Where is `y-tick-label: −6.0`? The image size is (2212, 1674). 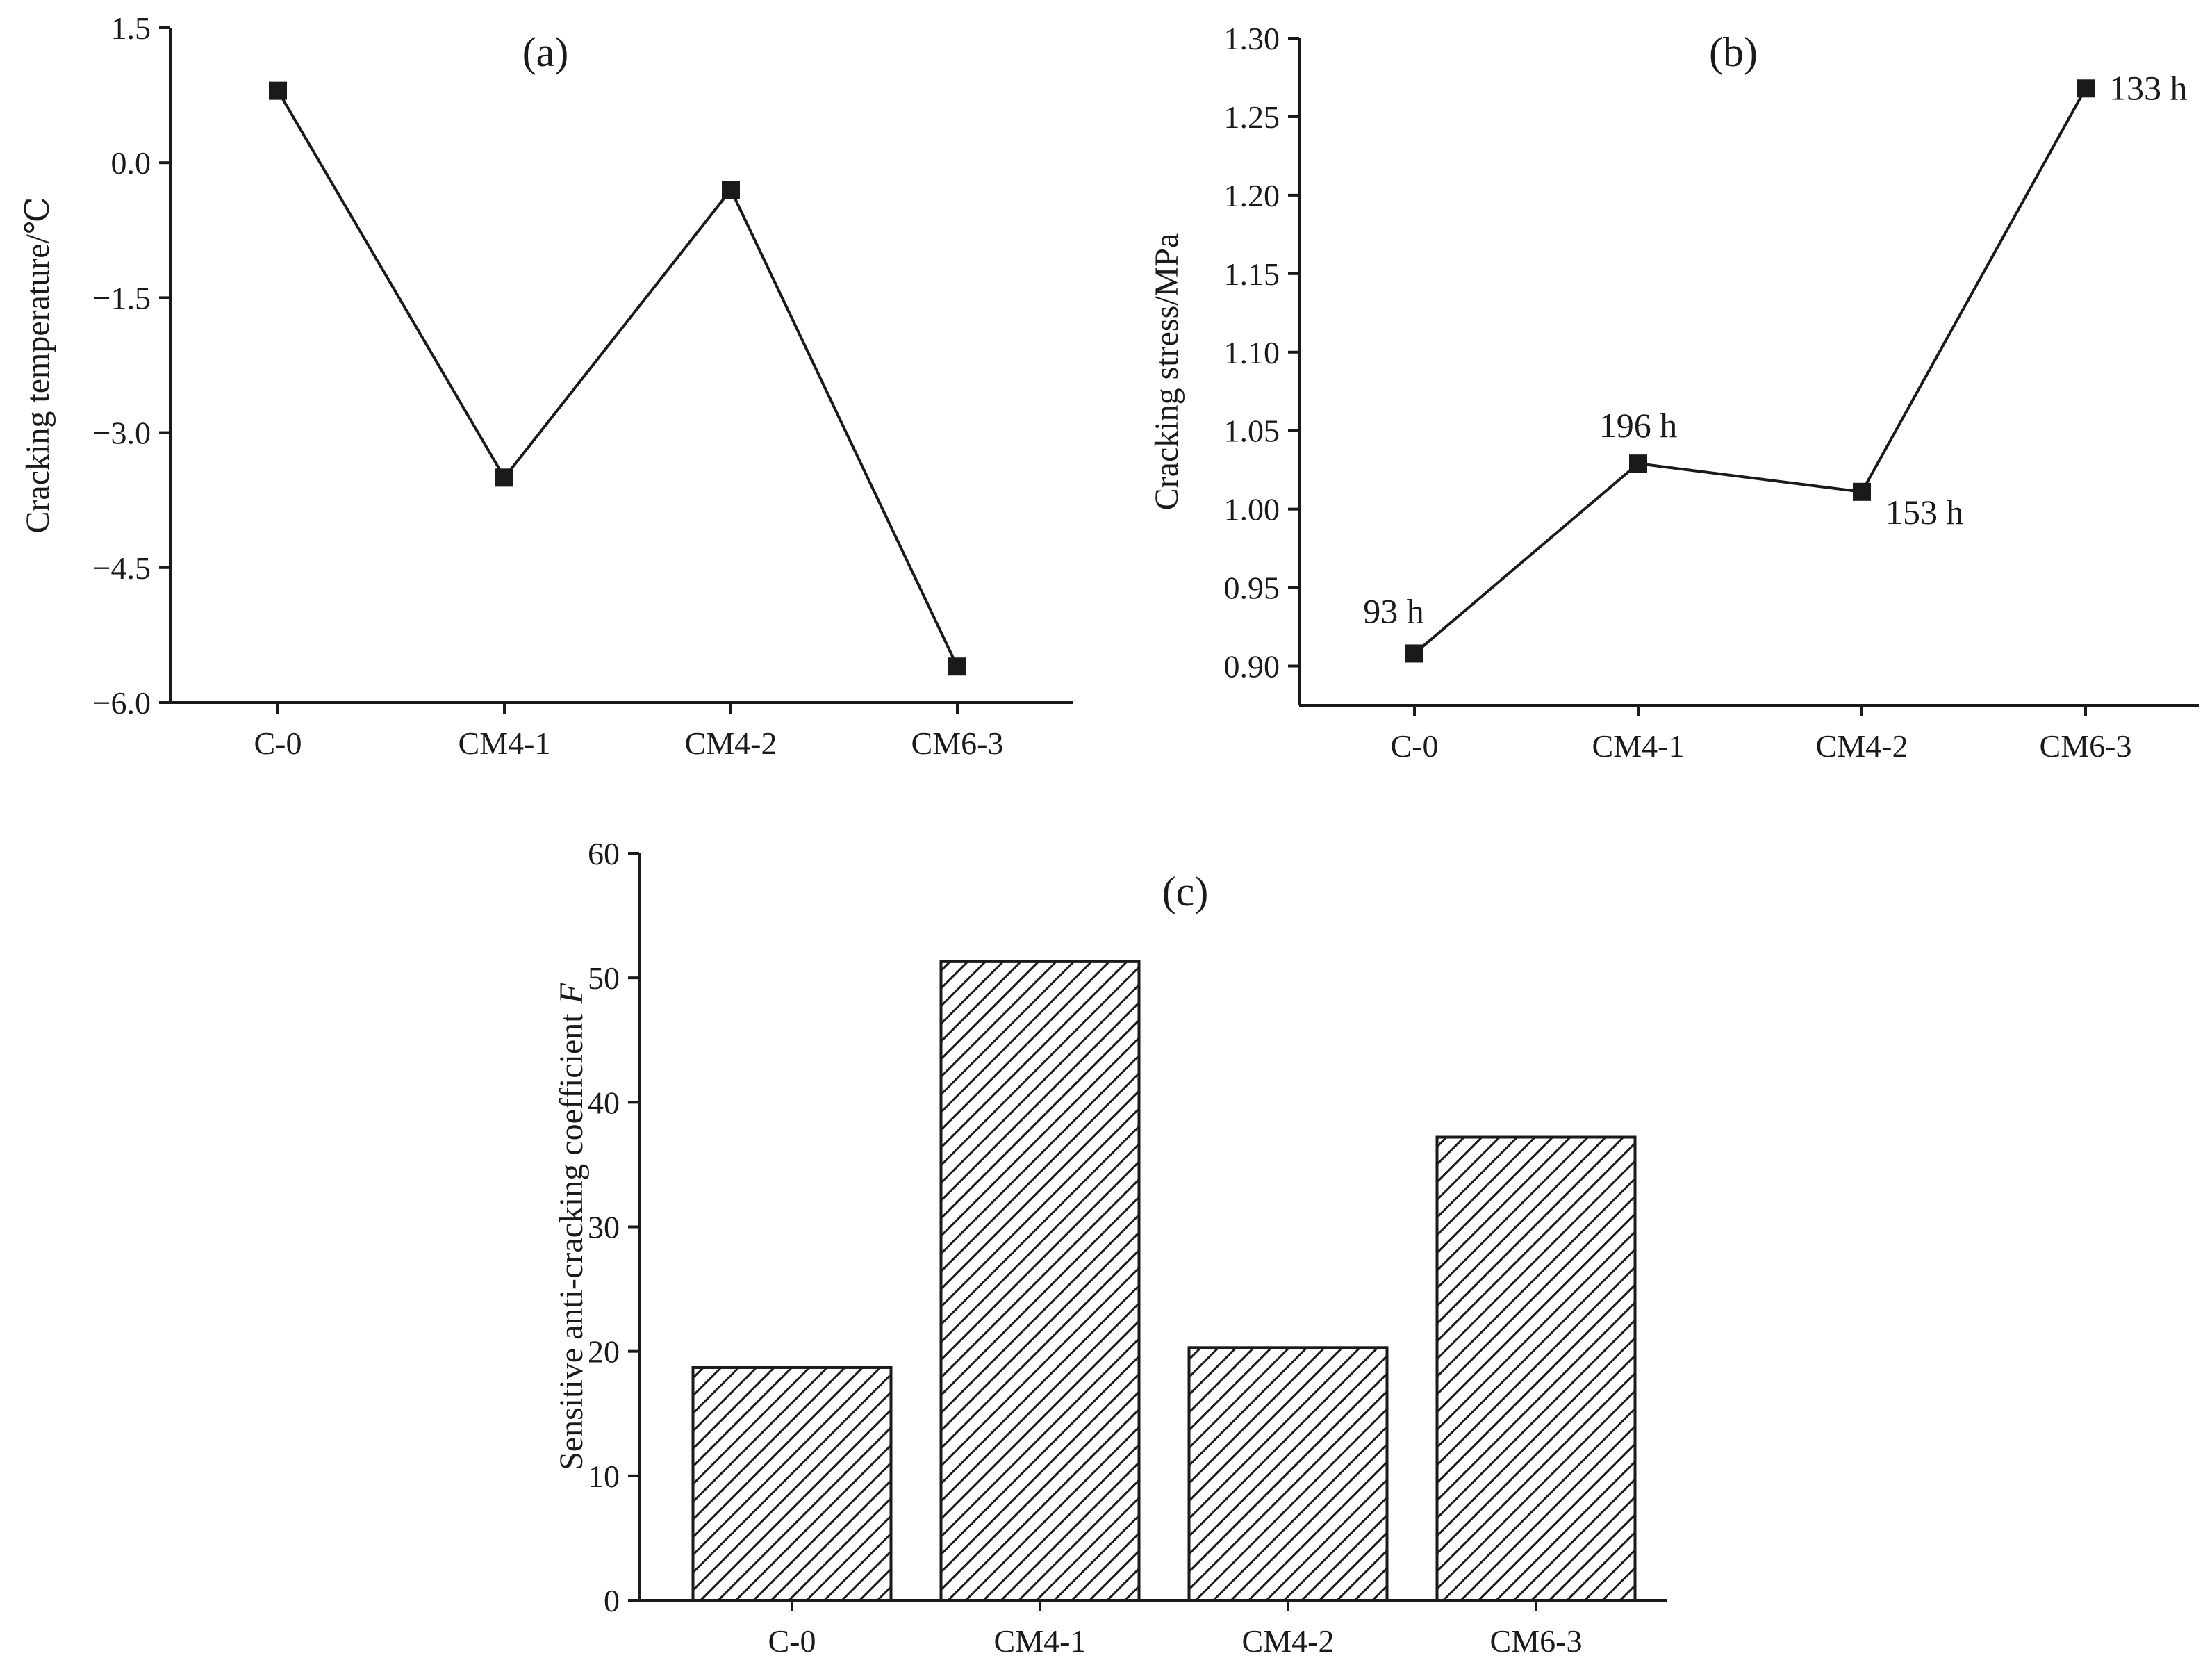 y-tick-label: −6.0 is located at coordinates (122, 703).